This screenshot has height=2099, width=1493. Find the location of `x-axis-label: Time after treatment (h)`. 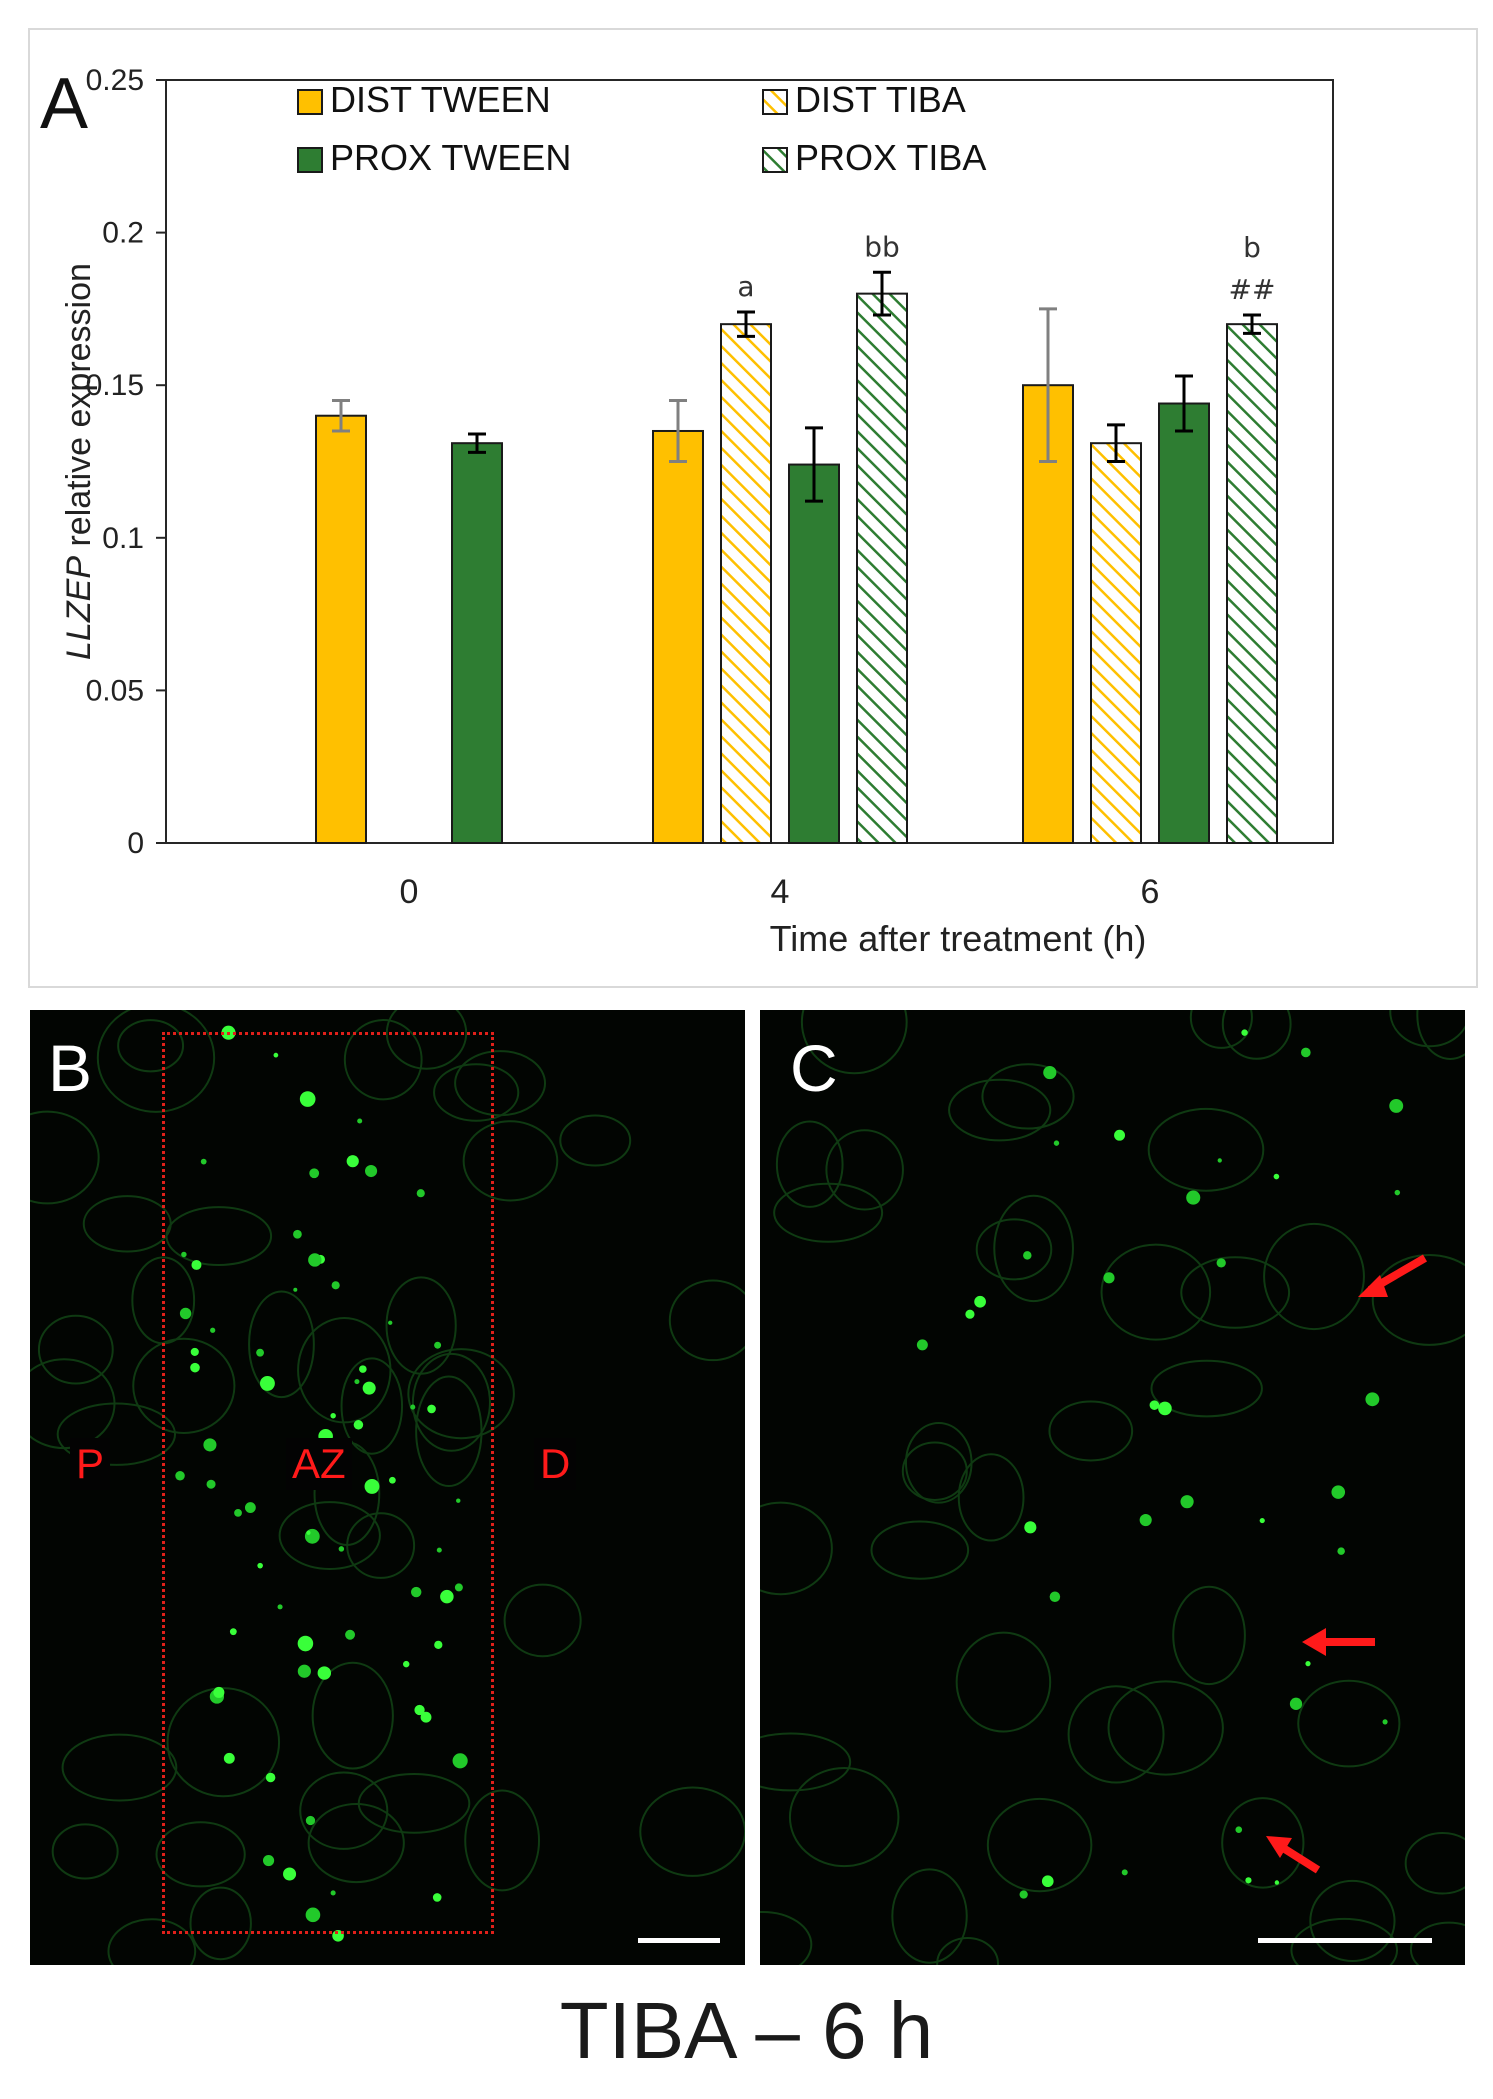

x-axis-label: Time after treatment (h) is located at coordinates (958, 938).